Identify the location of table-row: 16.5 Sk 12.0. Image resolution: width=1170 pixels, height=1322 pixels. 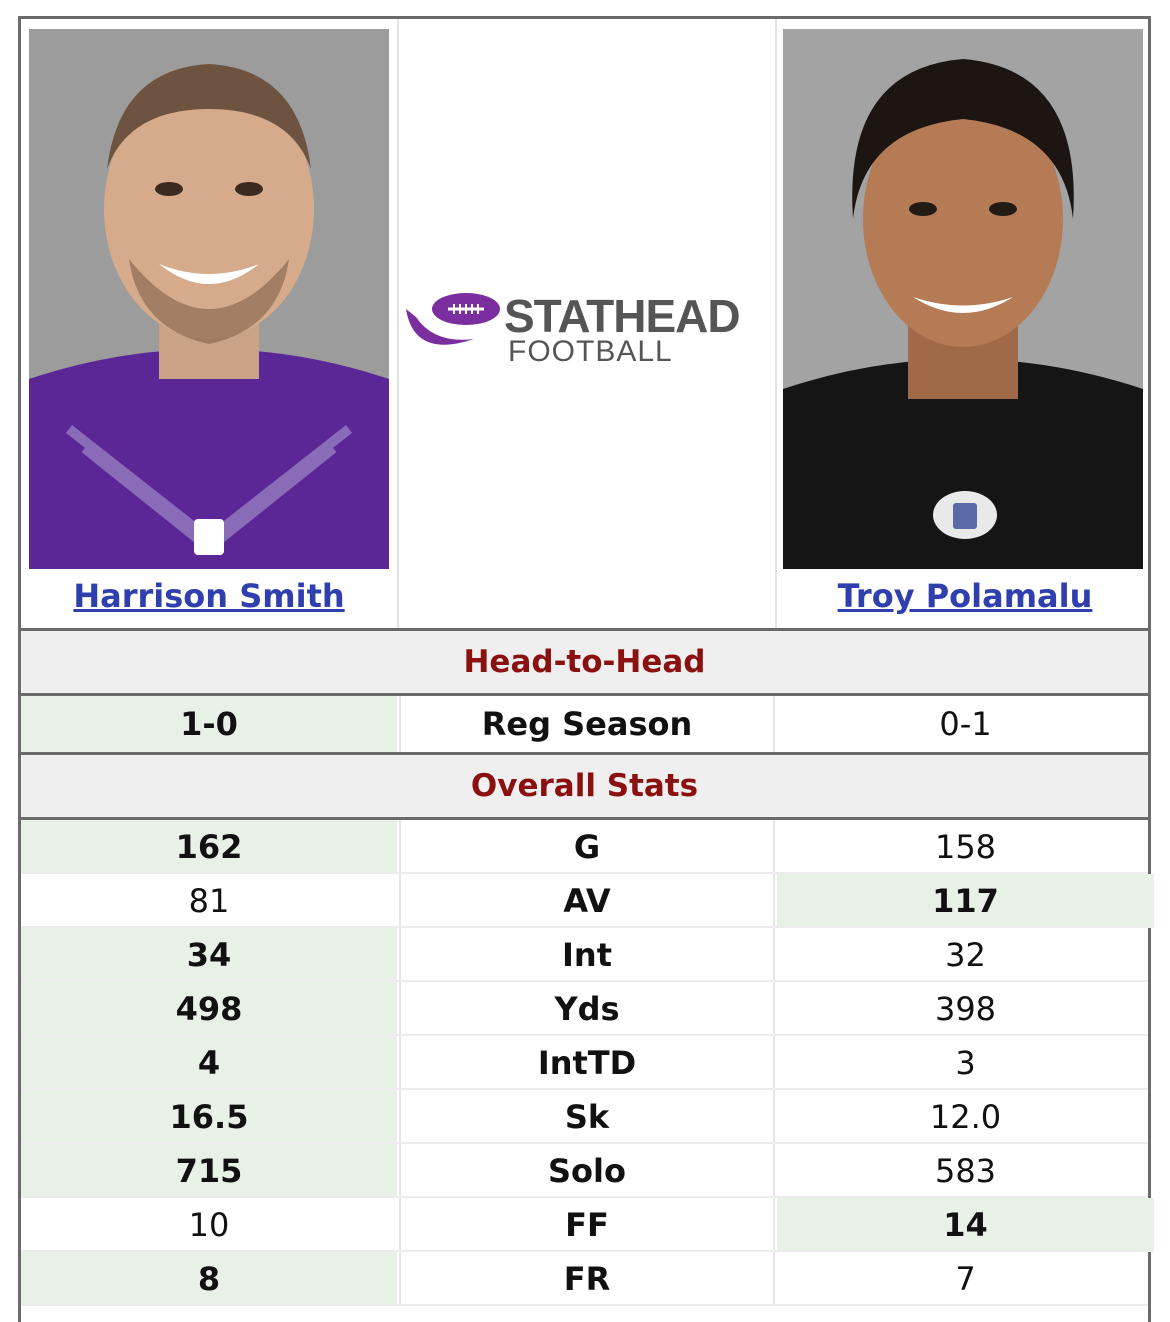
(584, 1117).